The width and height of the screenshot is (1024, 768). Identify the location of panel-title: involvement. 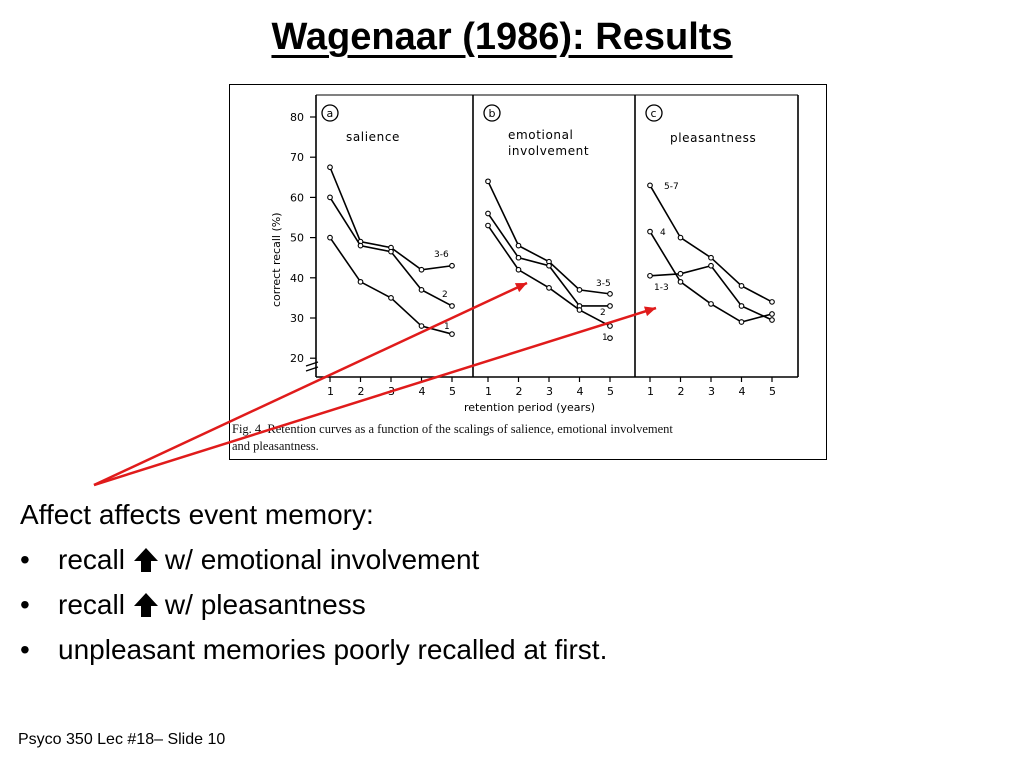
(548, 151).